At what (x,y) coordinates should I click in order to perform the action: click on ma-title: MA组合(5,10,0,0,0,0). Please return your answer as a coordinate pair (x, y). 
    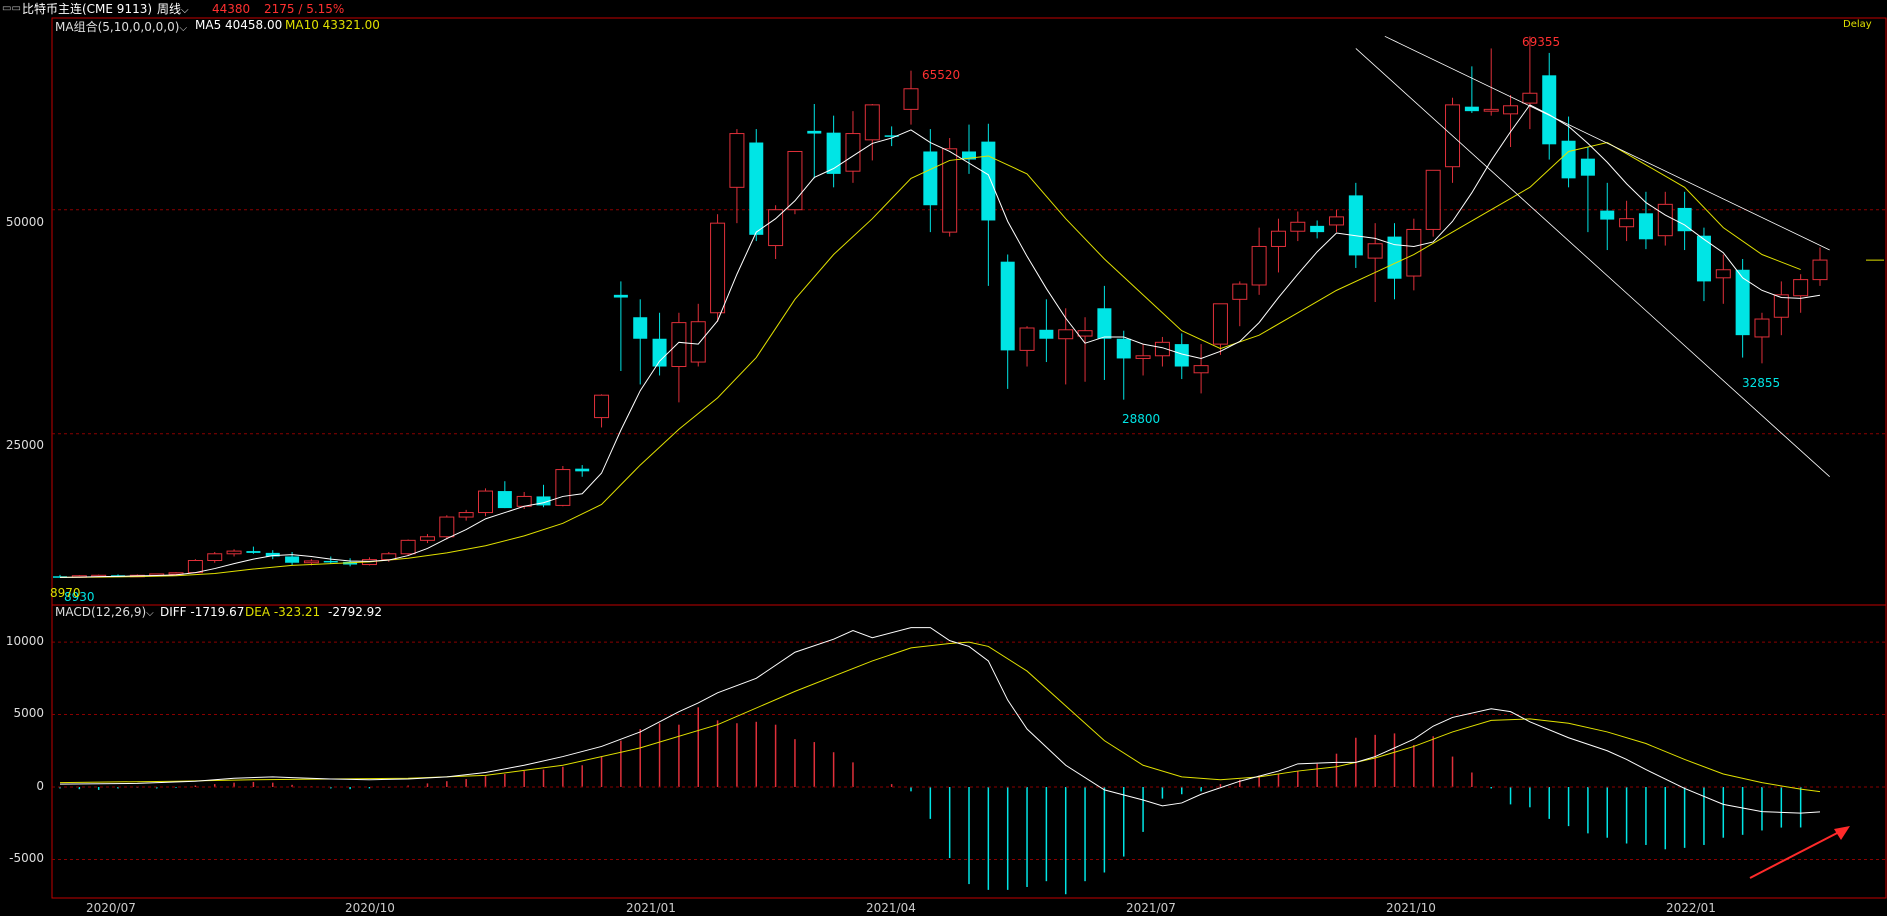
    Looking at the image, I should click on (117, 27).